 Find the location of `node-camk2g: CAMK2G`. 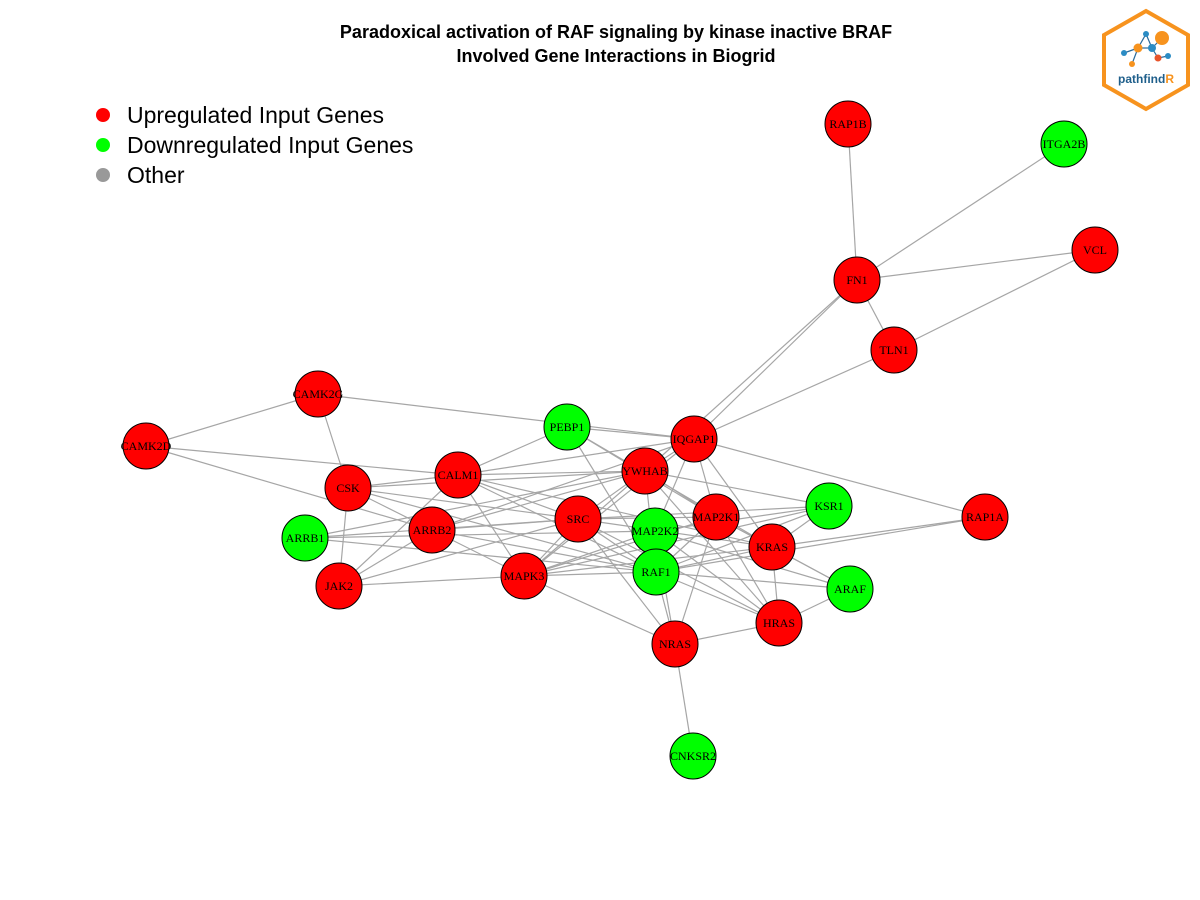

node-camk2g: CAMK2G is located at coordinates (318, 394).